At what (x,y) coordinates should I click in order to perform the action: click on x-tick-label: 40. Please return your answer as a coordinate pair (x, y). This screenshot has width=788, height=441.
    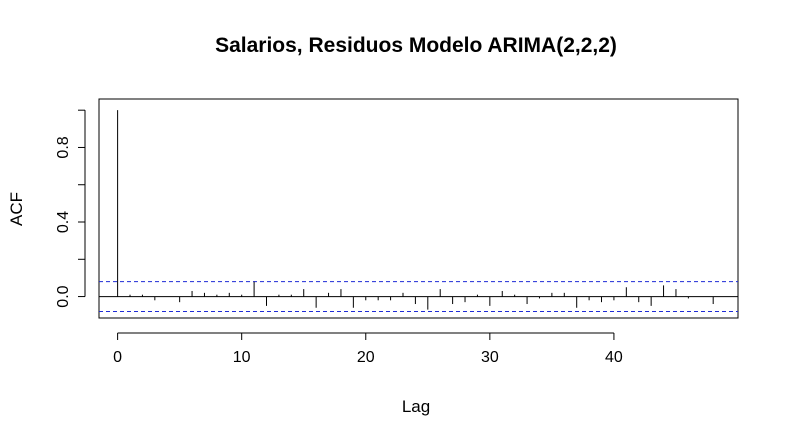
    Looking at the image, I should click on (614, 357).